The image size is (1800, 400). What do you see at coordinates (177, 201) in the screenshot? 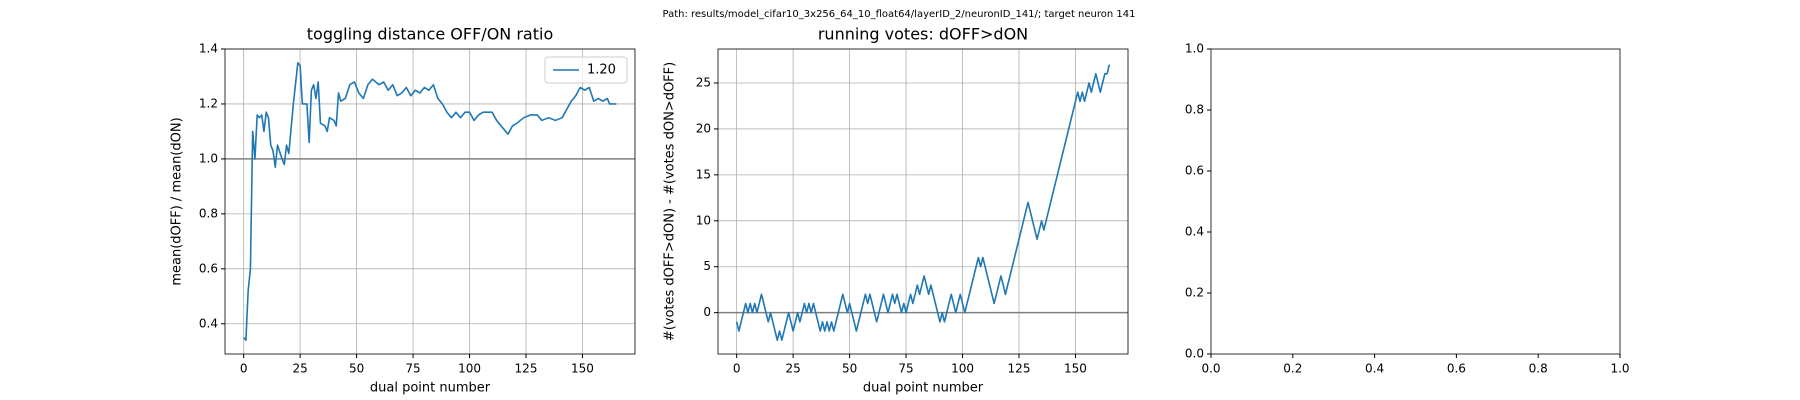
I see `y-axis-label: mean(dOFF) / mean(dON)` at bounding box center [177, 201].